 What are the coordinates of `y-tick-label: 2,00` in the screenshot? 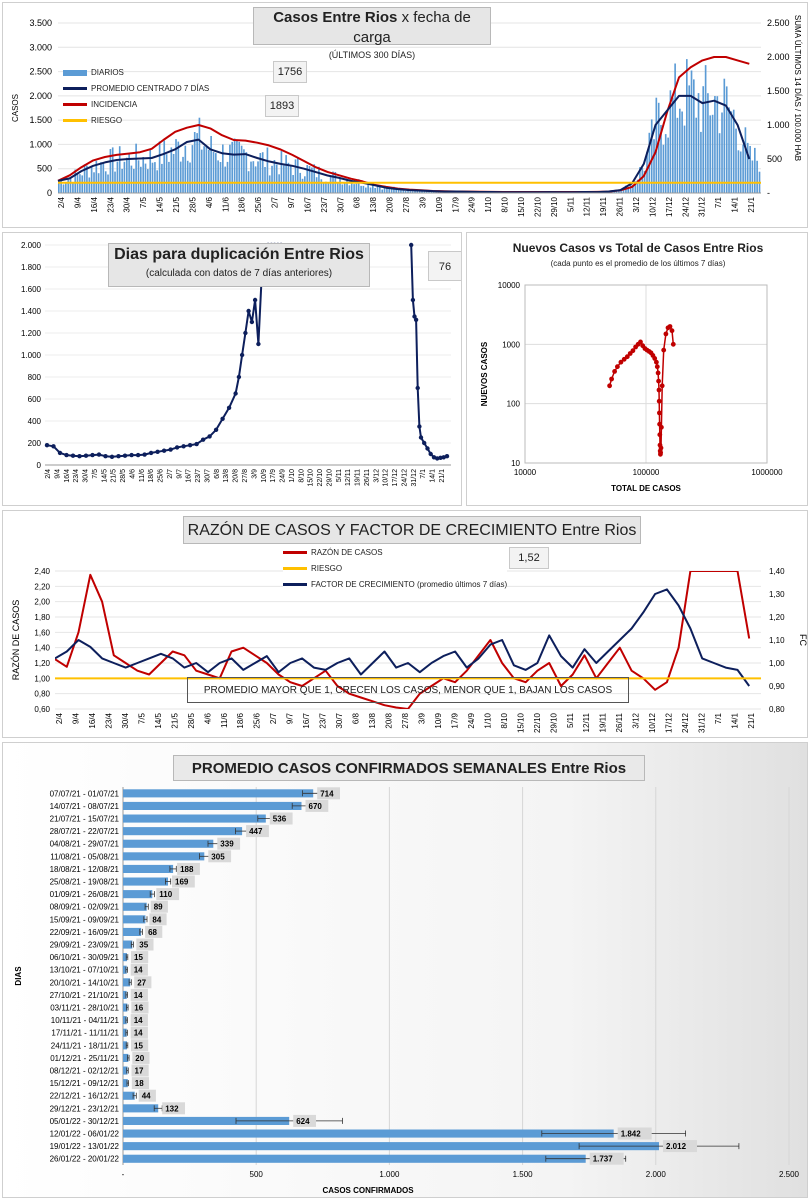 It's located at (42, 602).